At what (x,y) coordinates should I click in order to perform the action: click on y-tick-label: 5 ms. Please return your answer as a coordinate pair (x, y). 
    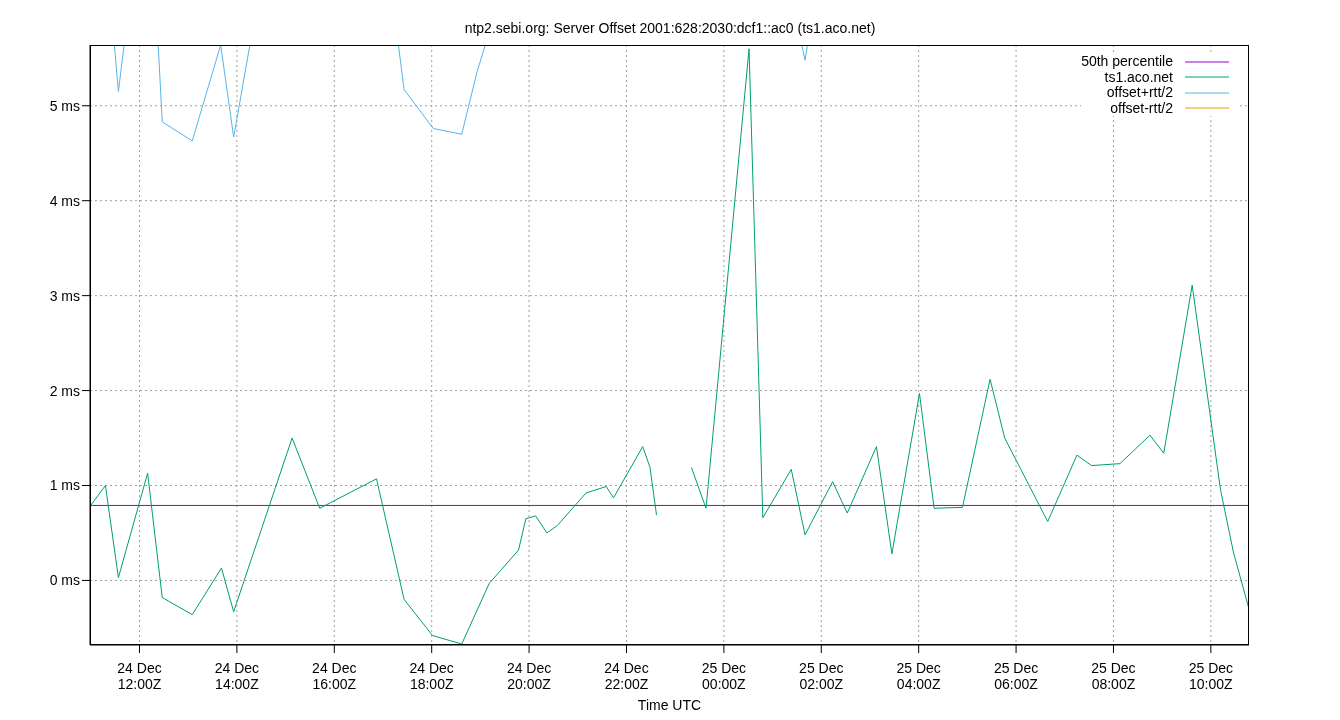
    Looking at the image, I should click on (64, 105).